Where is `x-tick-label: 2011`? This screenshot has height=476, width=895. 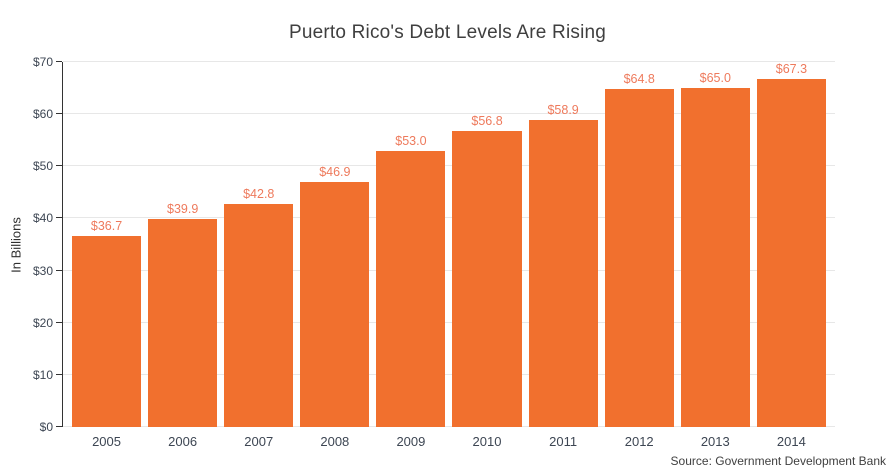
x-tick-label: 2011 is located at coordinates (563, 441).